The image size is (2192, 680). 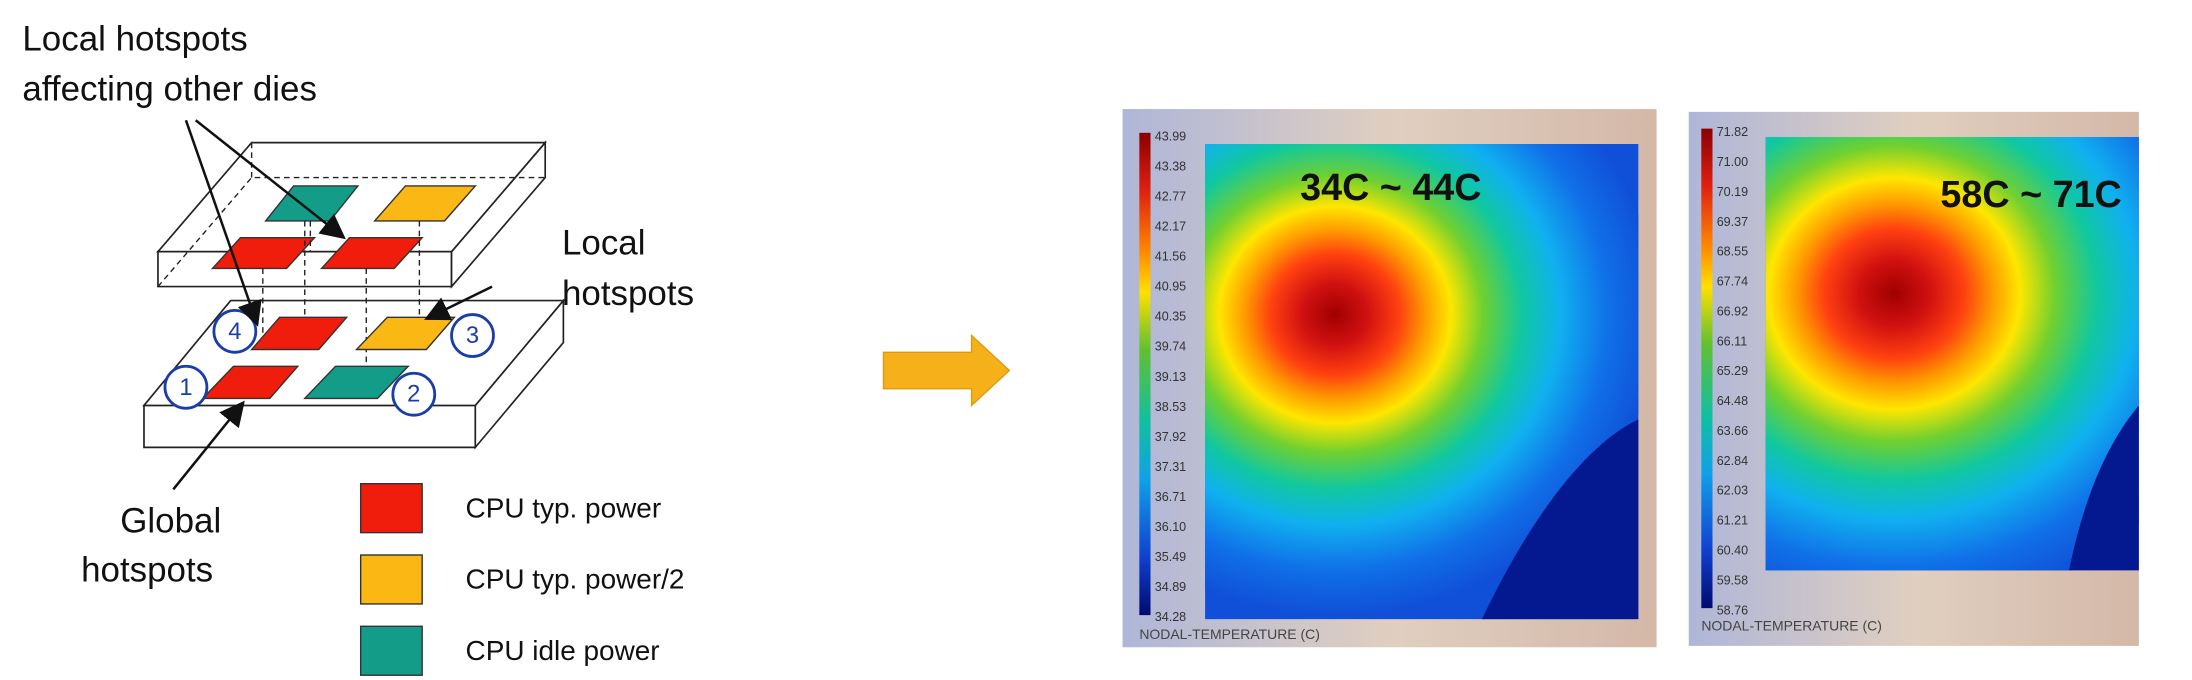 What do you see at coordinates (1732, 610) in the screenshot?
I see `scale-label: 58.76` at bounding box center [1732, 610].